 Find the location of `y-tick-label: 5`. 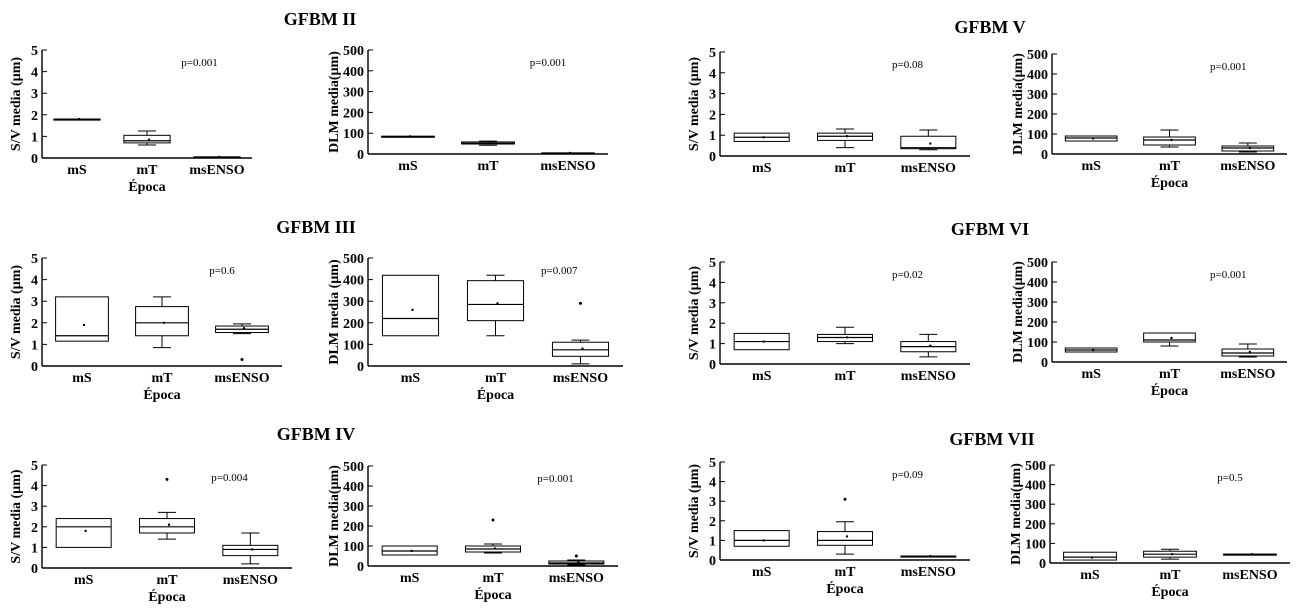

y-tick-label: 5 is located at coordinates (34, 51).